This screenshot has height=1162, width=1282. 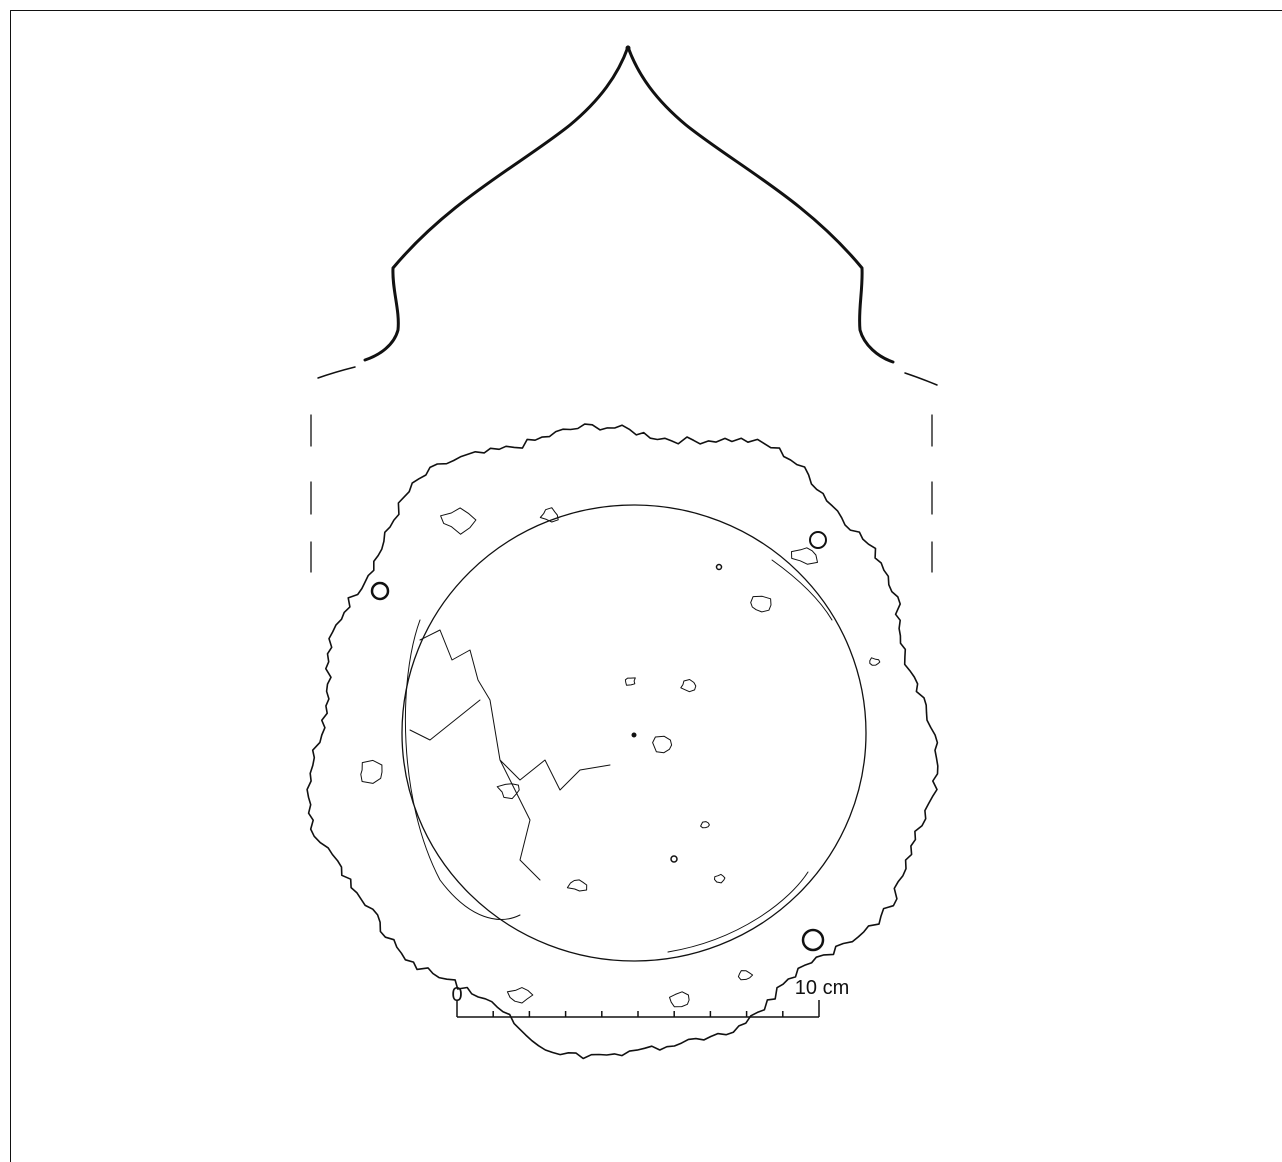 I want to click on scale-start-label: 0, so click(x=456, y=995).